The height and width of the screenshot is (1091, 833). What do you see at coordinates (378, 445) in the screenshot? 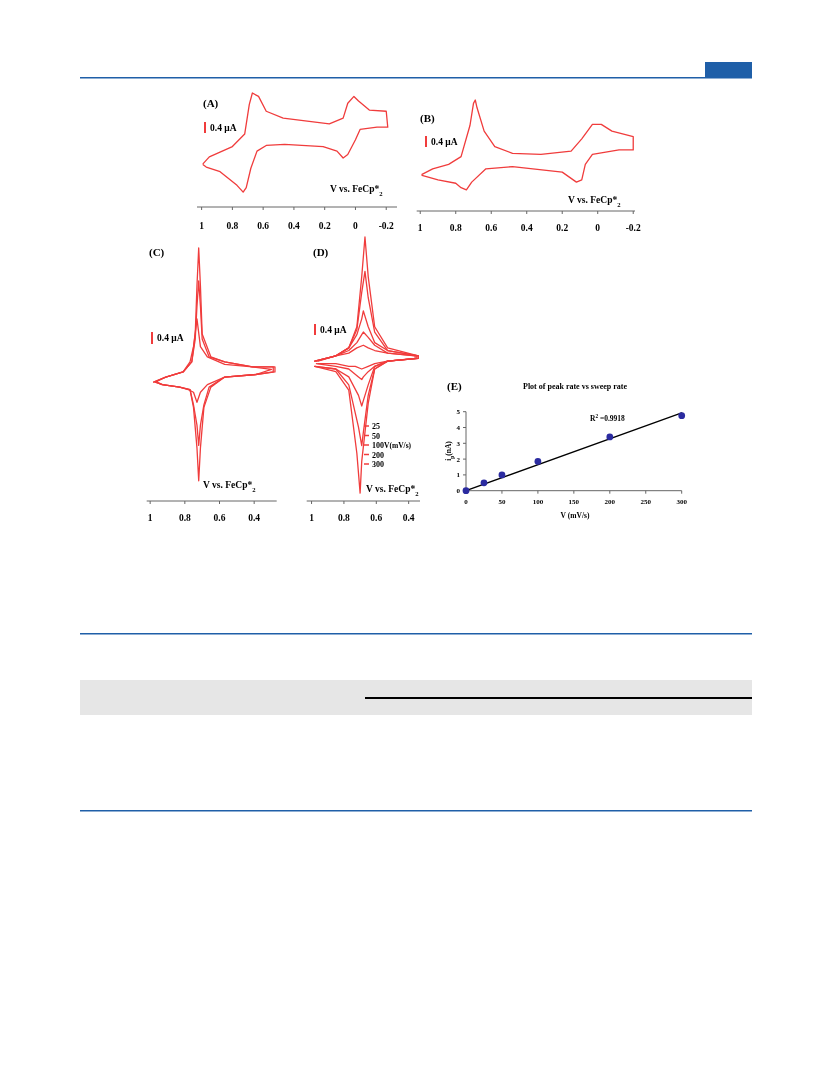
I see `legend-label: 100` at bounding box center [378, 445].